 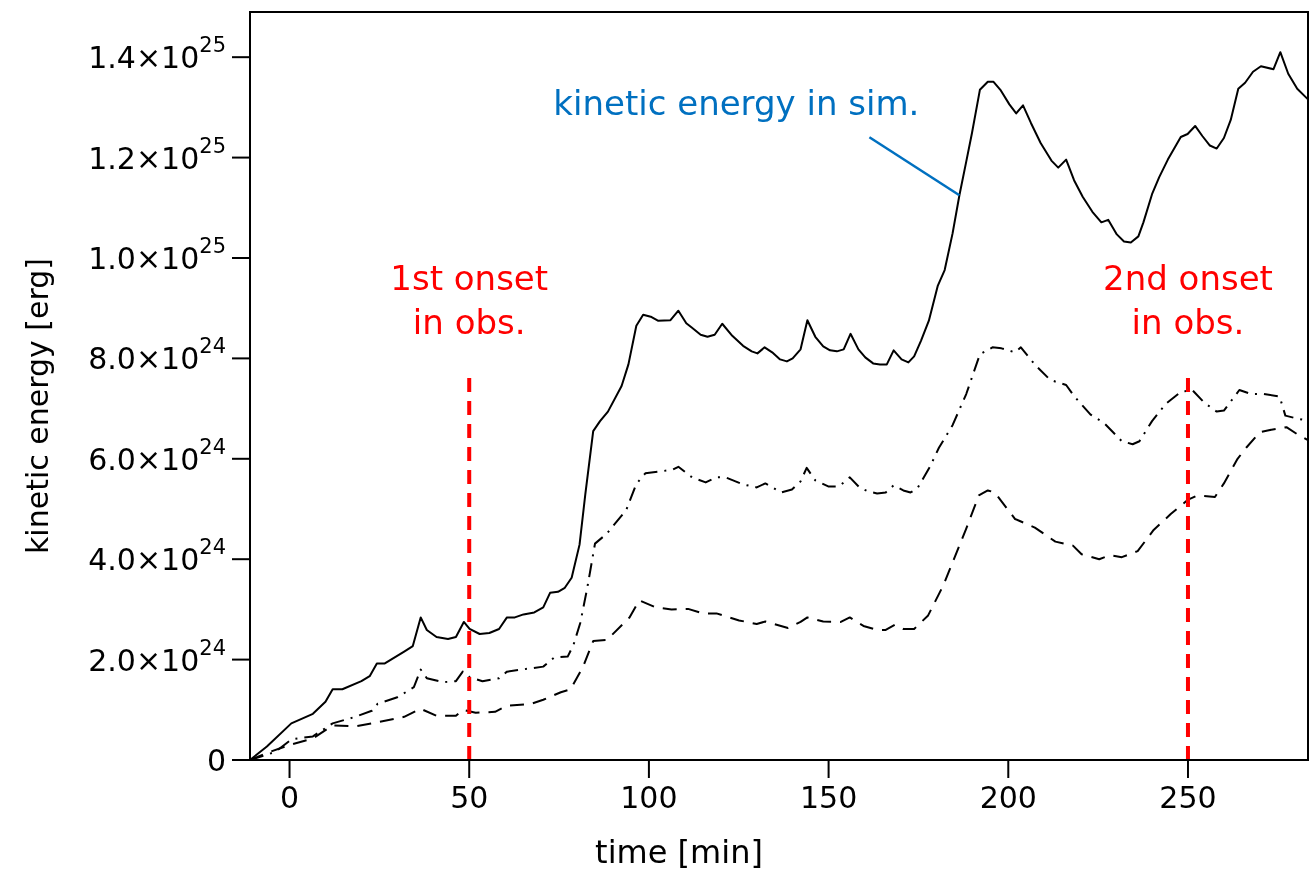 I want to click on x-tick-label: 200, so click(x=1008, y=797).